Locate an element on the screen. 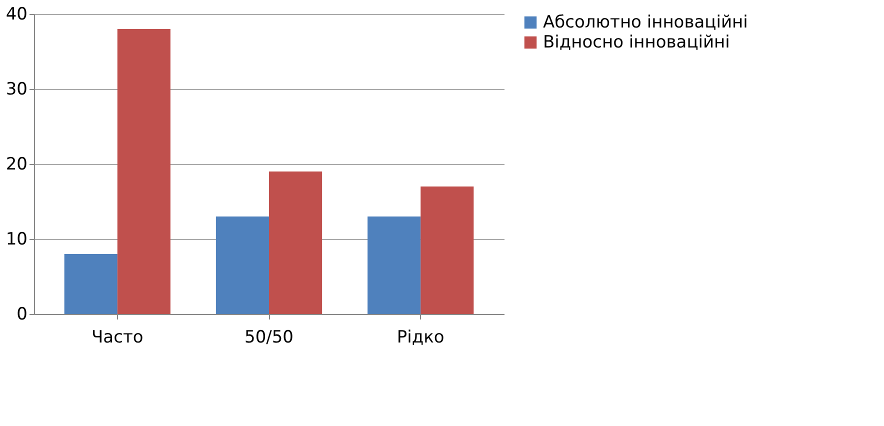 This screenshot has height=426, width=884. x-tick-label: 50/50 is located at coordinates (269, 338).